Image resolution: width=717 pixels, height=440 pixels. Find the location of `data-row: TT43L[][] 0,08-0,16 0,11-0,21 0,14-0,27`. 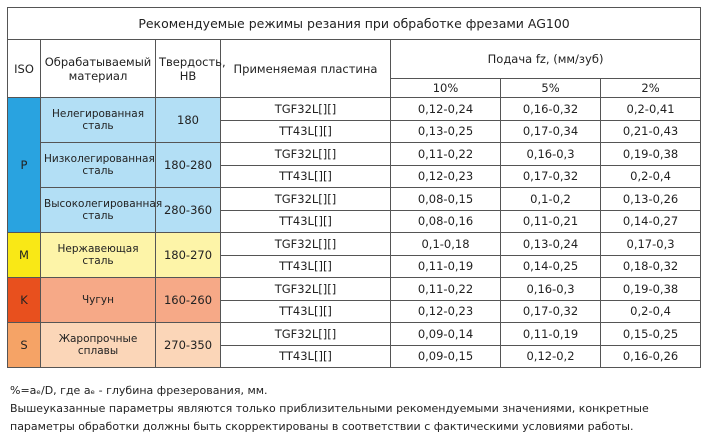

data-row: TT43L[][] 0,08-0,16 0,11-0,21 0,14-0,27 is located at coordinates (355, 221).